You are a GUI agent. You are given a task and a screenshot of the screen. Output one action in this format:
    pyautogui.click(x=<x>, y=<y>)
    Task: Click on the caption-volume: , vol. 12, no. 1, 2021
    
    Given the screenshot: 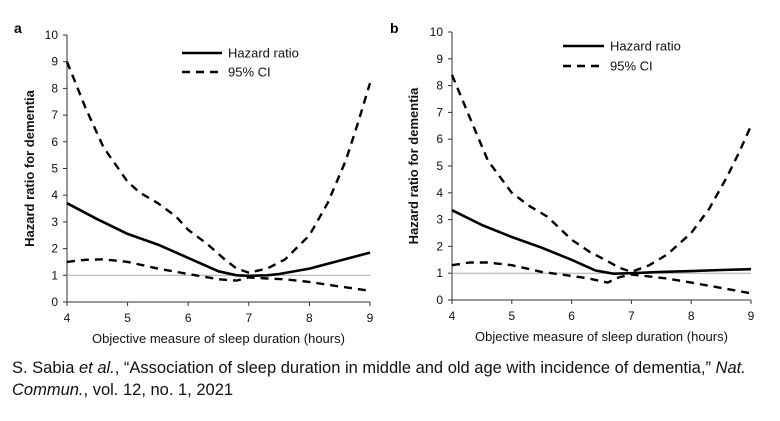 What is the action you would take?
    pyautogui.click(x=158, y=390)
    